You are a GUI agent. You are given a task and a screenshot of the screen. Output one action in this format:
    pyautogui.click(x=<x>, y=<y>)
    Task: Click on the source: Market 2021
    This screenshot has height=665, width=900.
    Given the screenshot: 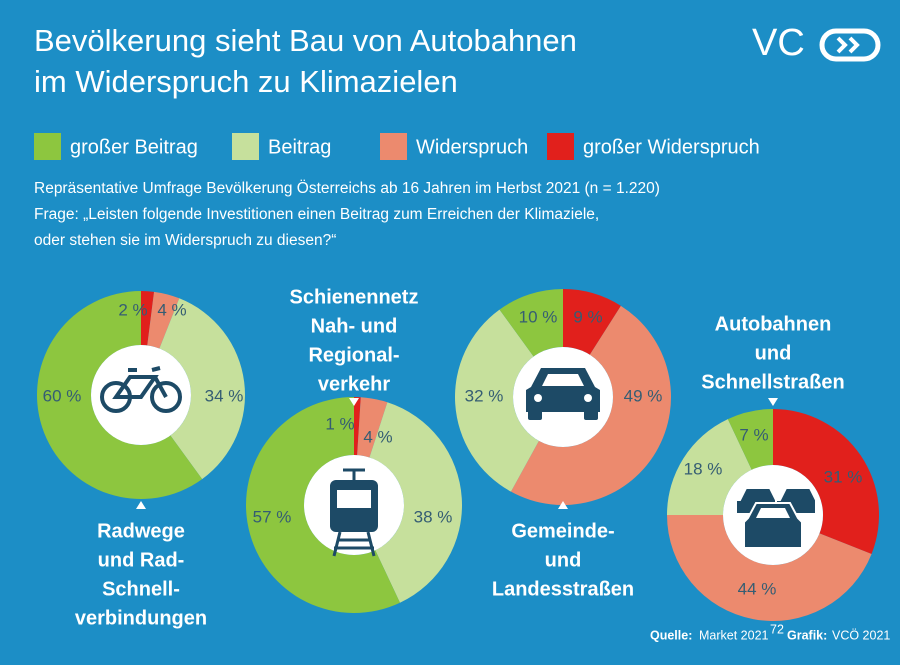 What is the action you would take?
    pyautogui.click(x=734, y=635)
    